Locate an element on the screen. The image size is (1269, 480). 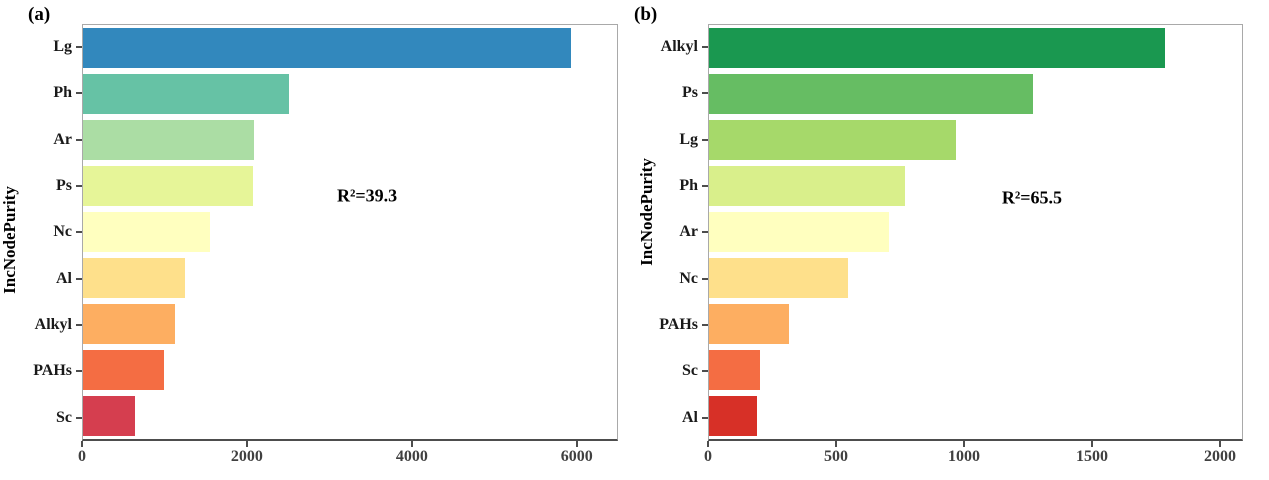
category-labels: Lg Ph Ar Ps Nc Al Alkyl PAHs Sc is located at coordinates (41, 232).